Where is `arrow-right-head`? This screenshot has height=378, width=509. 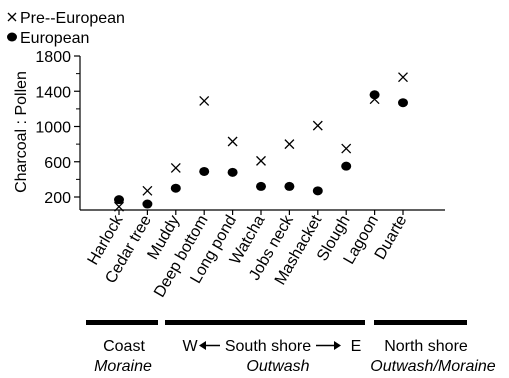 arrow-right-head is located at coordinates (337, 345).